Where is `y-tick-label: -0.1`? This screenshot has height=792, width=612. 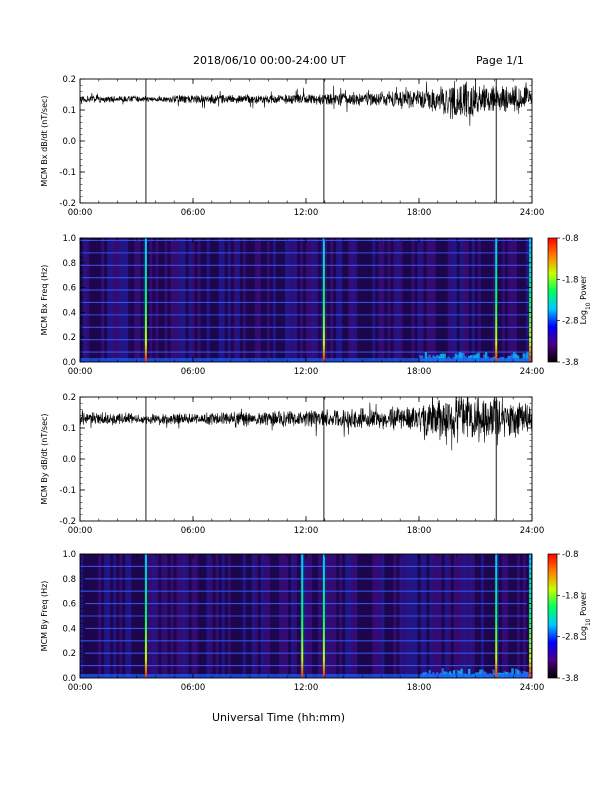 y-tick-label: -0.1 is located at coordinates (67, 173).